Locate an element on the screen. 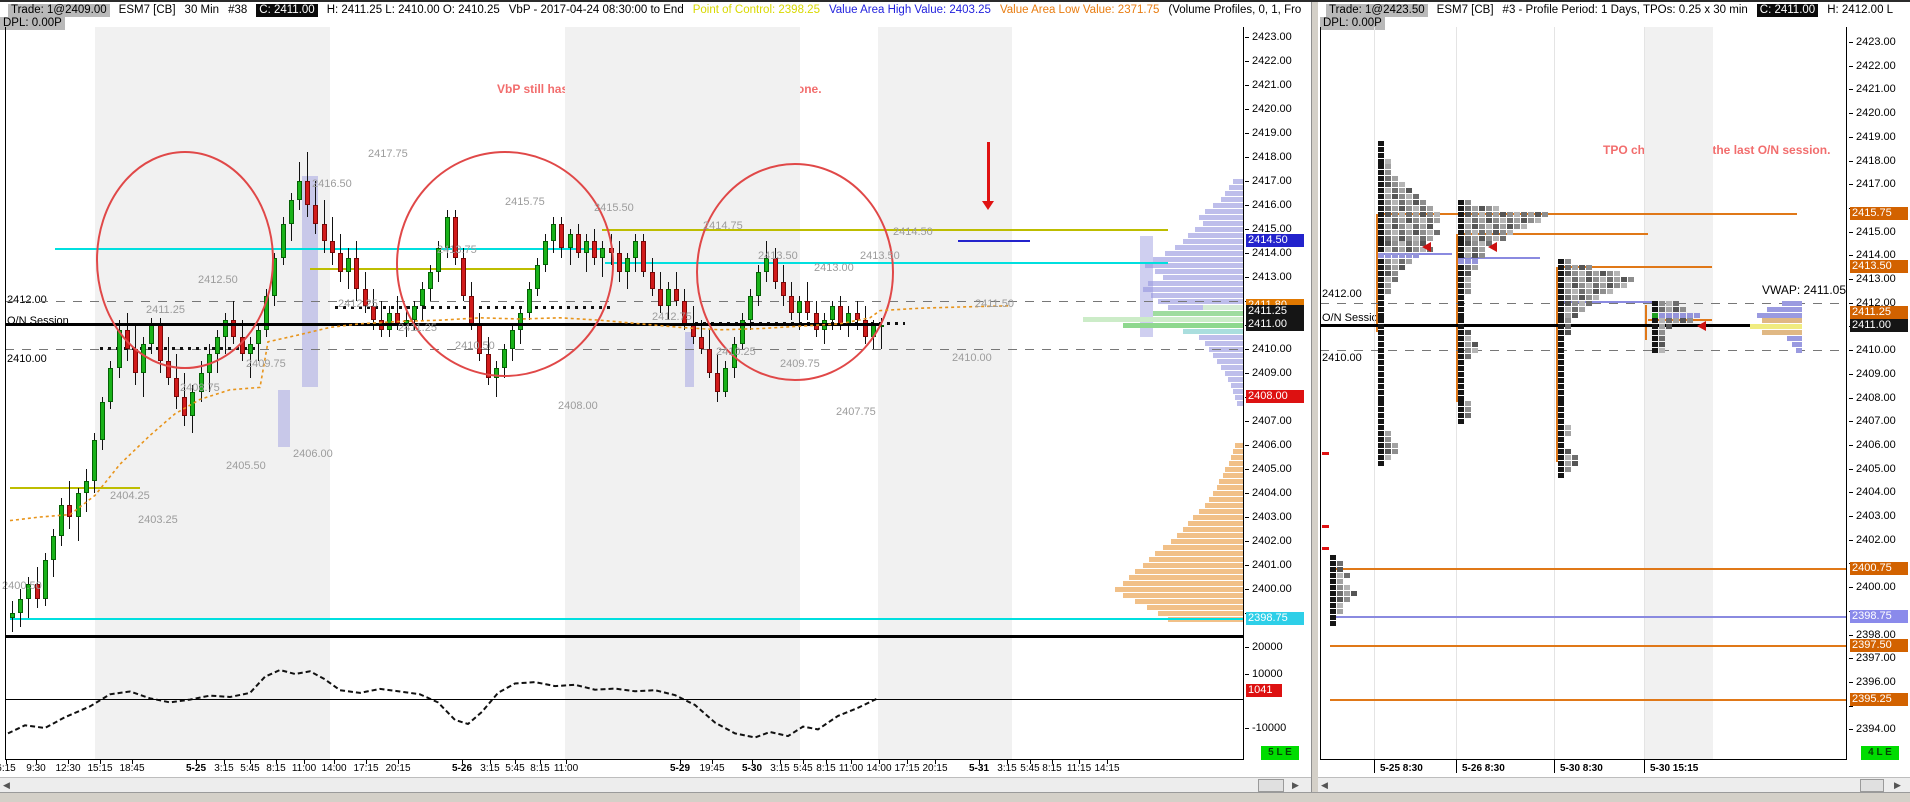 This screenshot has height=802, width=1910. time-axis-separator is located at coordinates (1644, 766).